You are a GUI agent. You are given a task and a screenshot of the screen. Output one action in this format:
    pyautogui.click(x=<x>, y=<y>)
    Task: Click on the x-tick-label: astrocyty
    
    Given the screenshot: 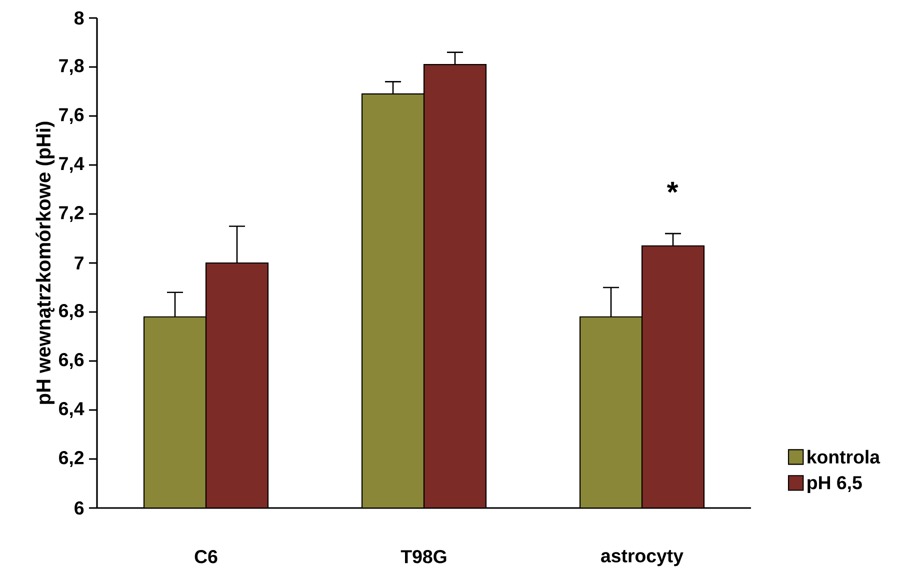 What is the action you would take?
    pyautogui.click(x=642, y=558)
    